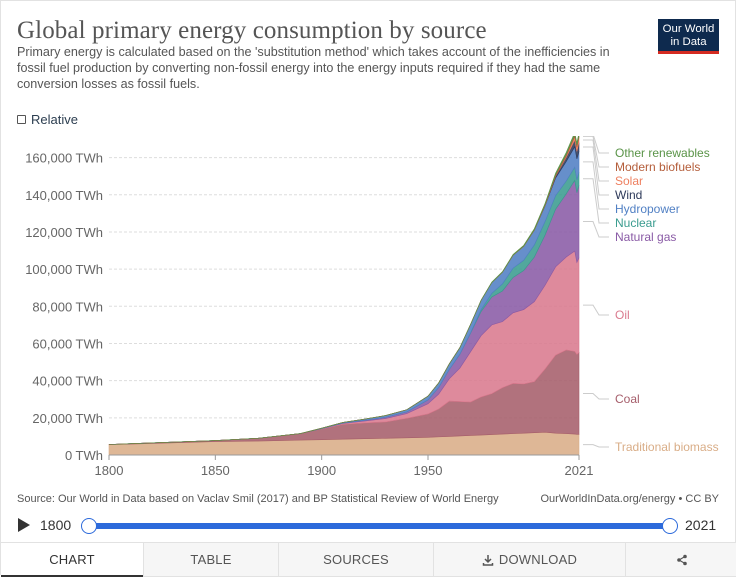 This screenshot has height=577, width=736. I want to click on legend-label-other-renewables: Other renewables, so click(662, 153).